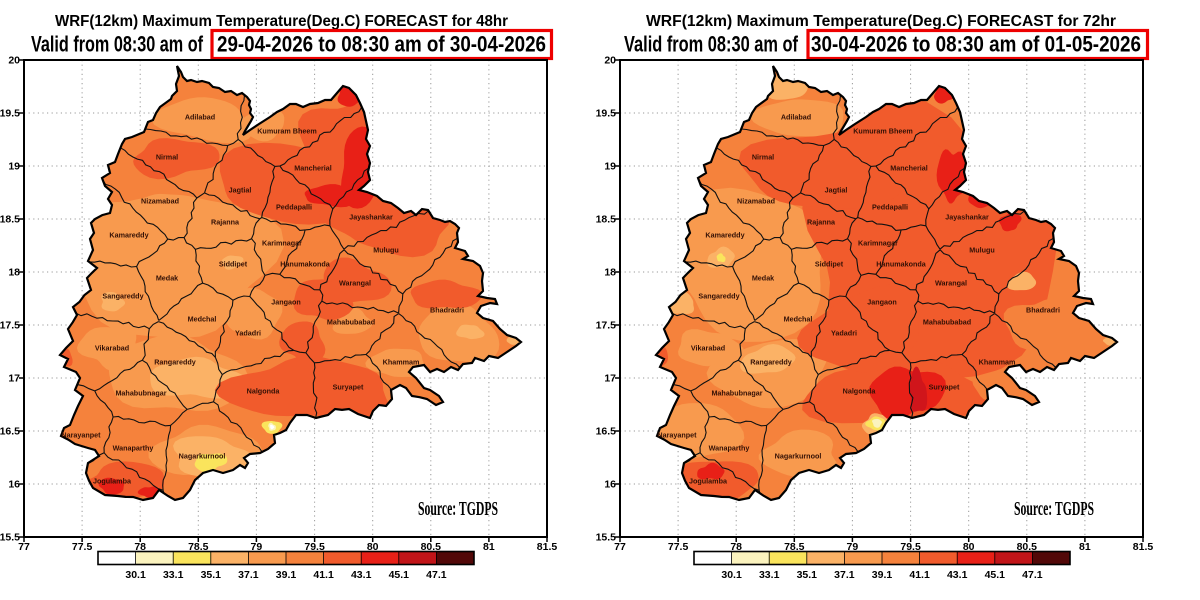 This screenshot has width=1200, height=600. I want to click on svg-text: Mancherial, so click(313, 168).